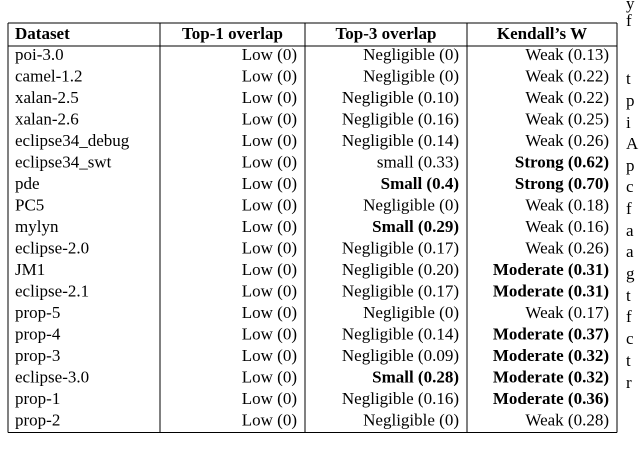 The image size is (640, 465). What do you see at coordinates (567, 204) in the screenshot?
I see `table-cell: Weak (0.18)` at bounding box center [567, 204].